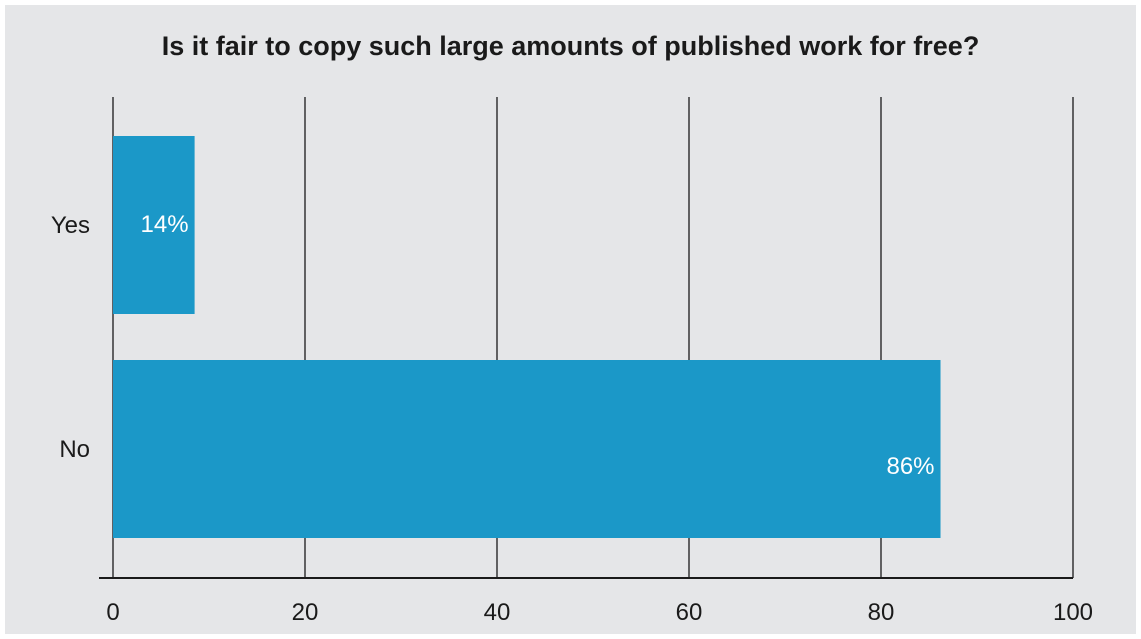 This screenshot has width=1141, height=639. What do you see at coordinates (497, 612) in the screenshot?
I see `x-tick-label: 40` at bounding box center [497, 612].